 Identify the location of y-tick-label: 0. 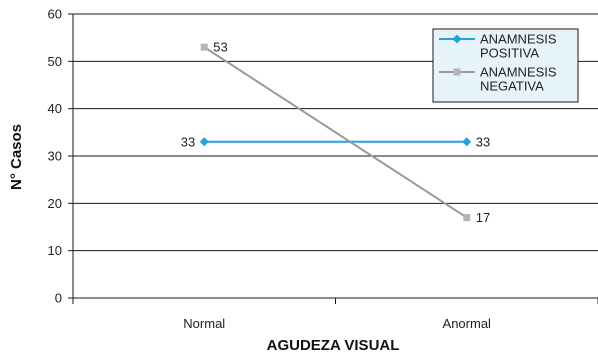
(58, 298).